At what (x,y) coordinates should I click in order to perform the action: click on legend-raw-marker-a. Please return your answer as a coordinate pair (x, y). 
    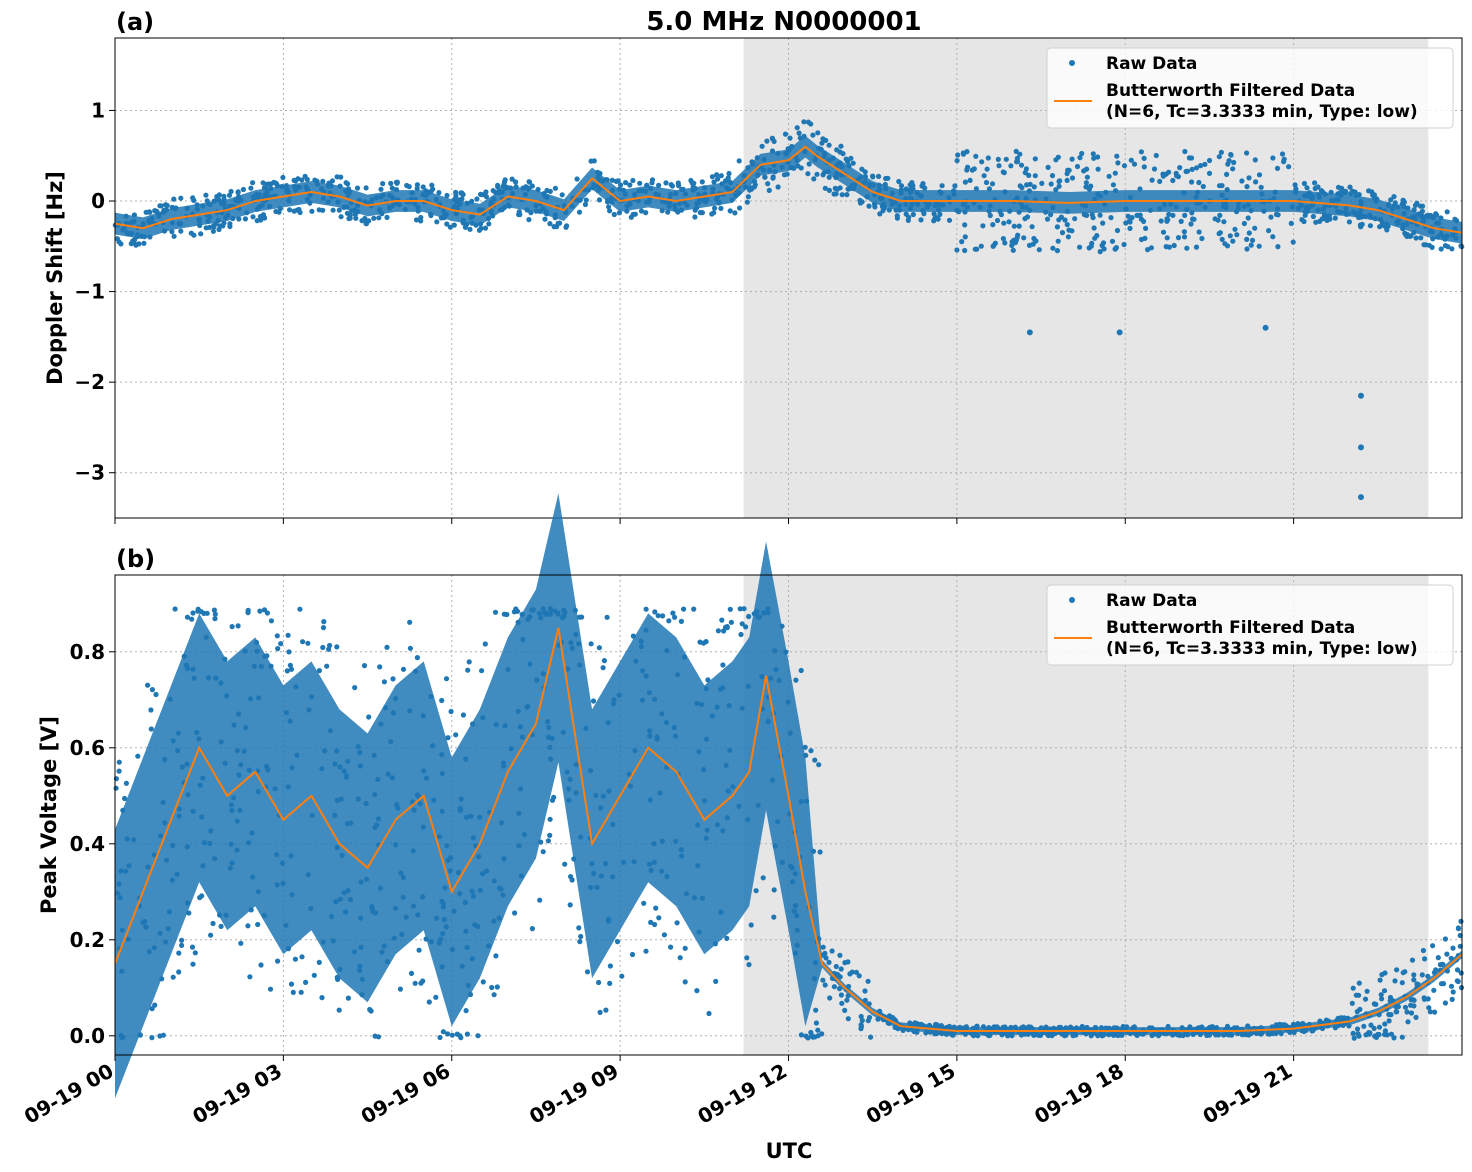
    Looking at the image, I should click on (1072, 63).